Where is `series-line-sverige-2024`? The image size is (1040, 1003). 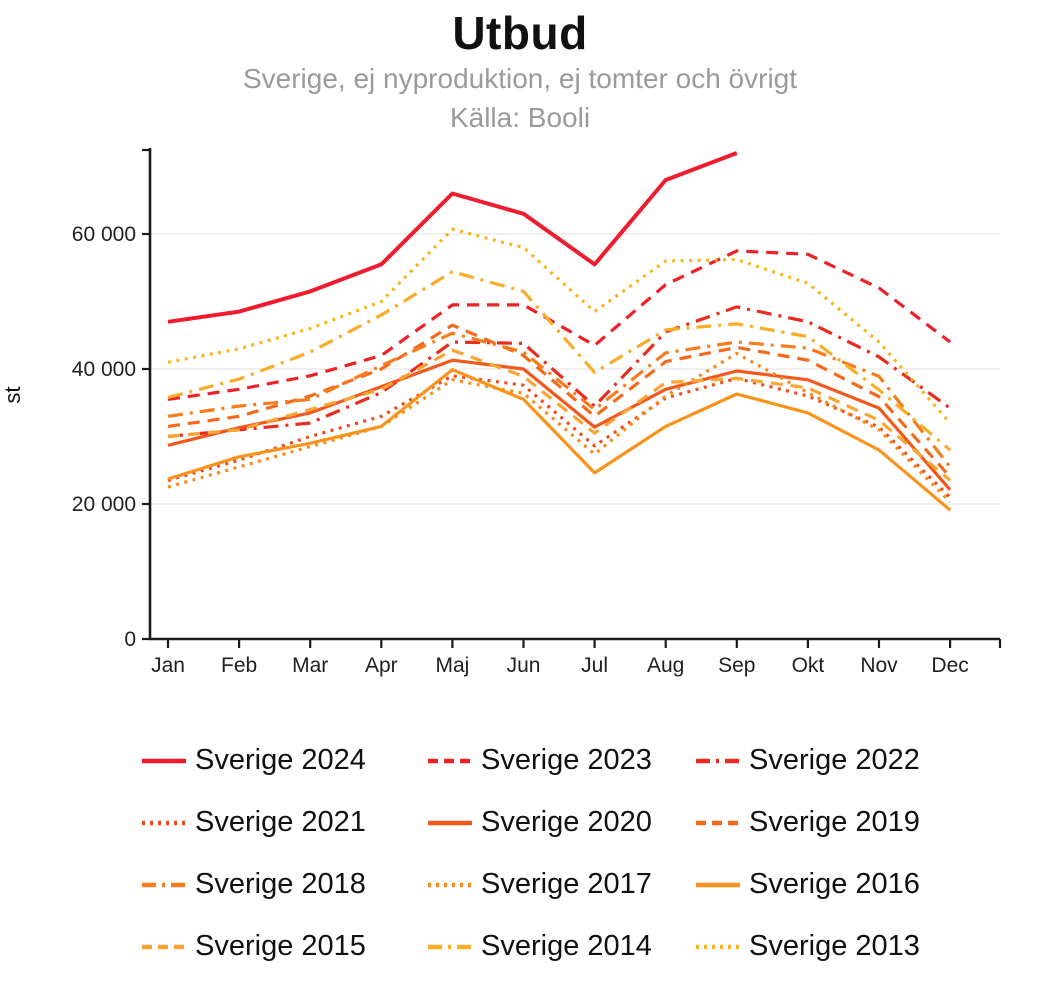
series-line-sverige-2024 is located at coordinates (452, 237).